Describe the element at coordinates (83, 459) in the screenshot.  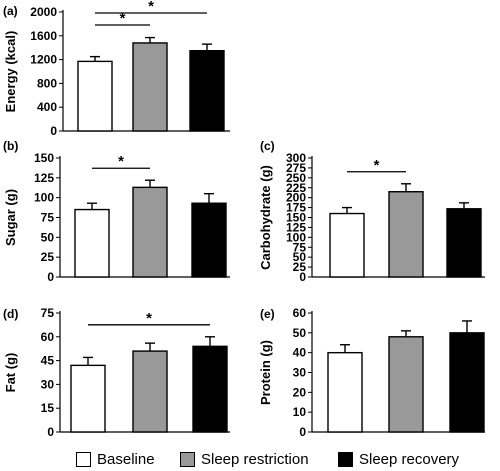
I see `legend-swatch-baseline` at that location.